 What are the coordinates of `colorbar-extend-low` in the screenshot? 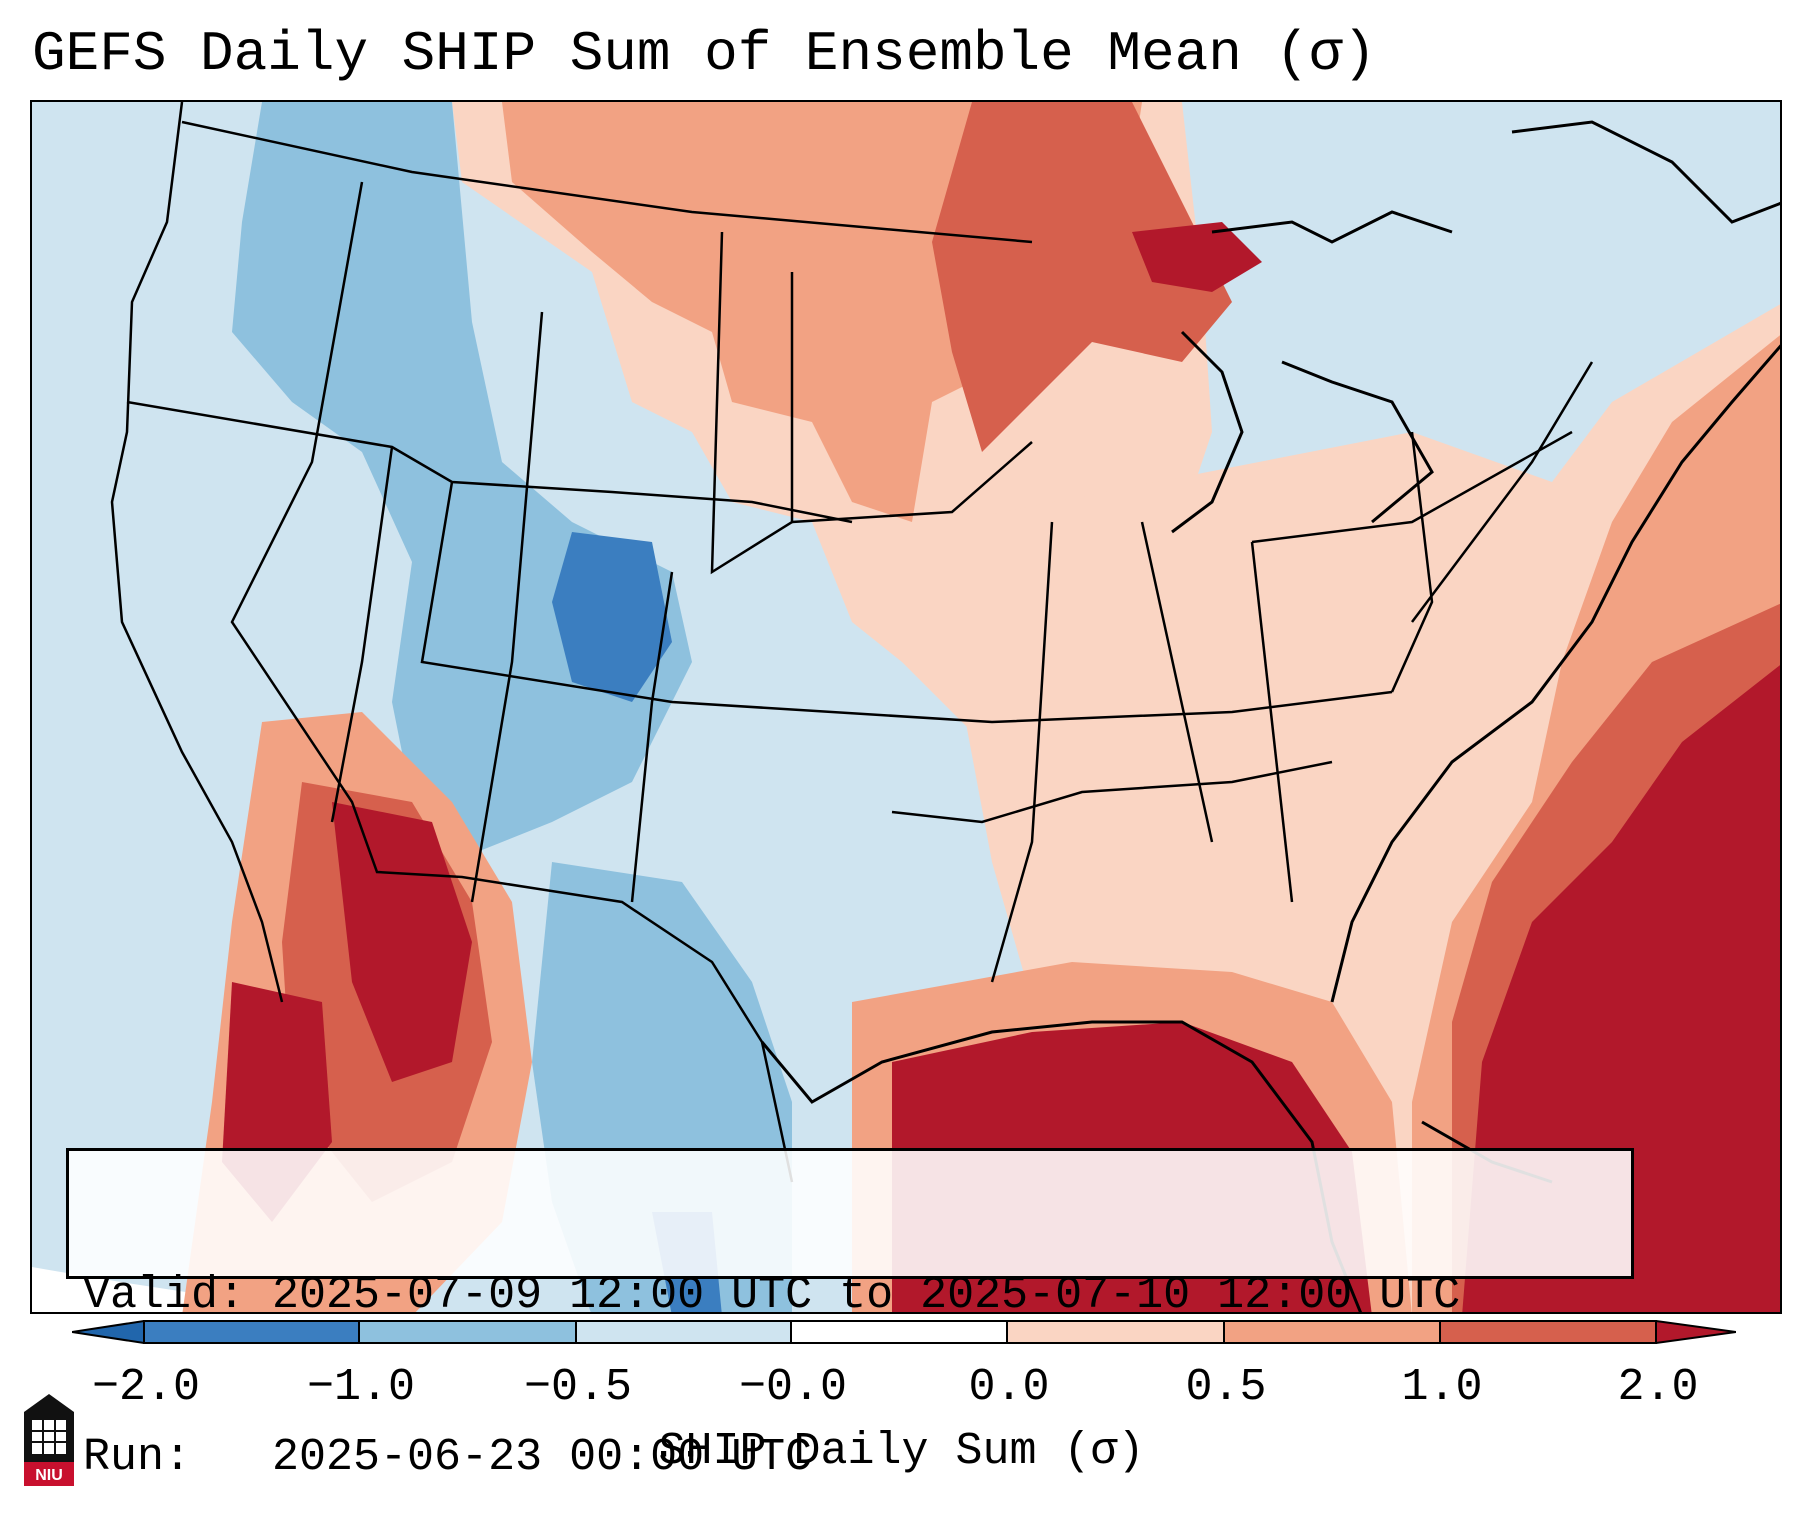 It's located at (108, 1332).